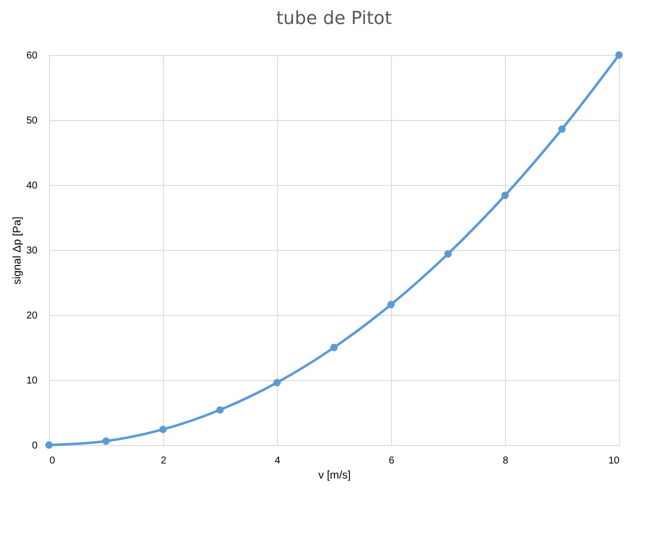 The image size is (664, 539). Describe the element at coordinates (334, 476) in the screenshot. I see `x-axis-title: v [m/s]` at that location.